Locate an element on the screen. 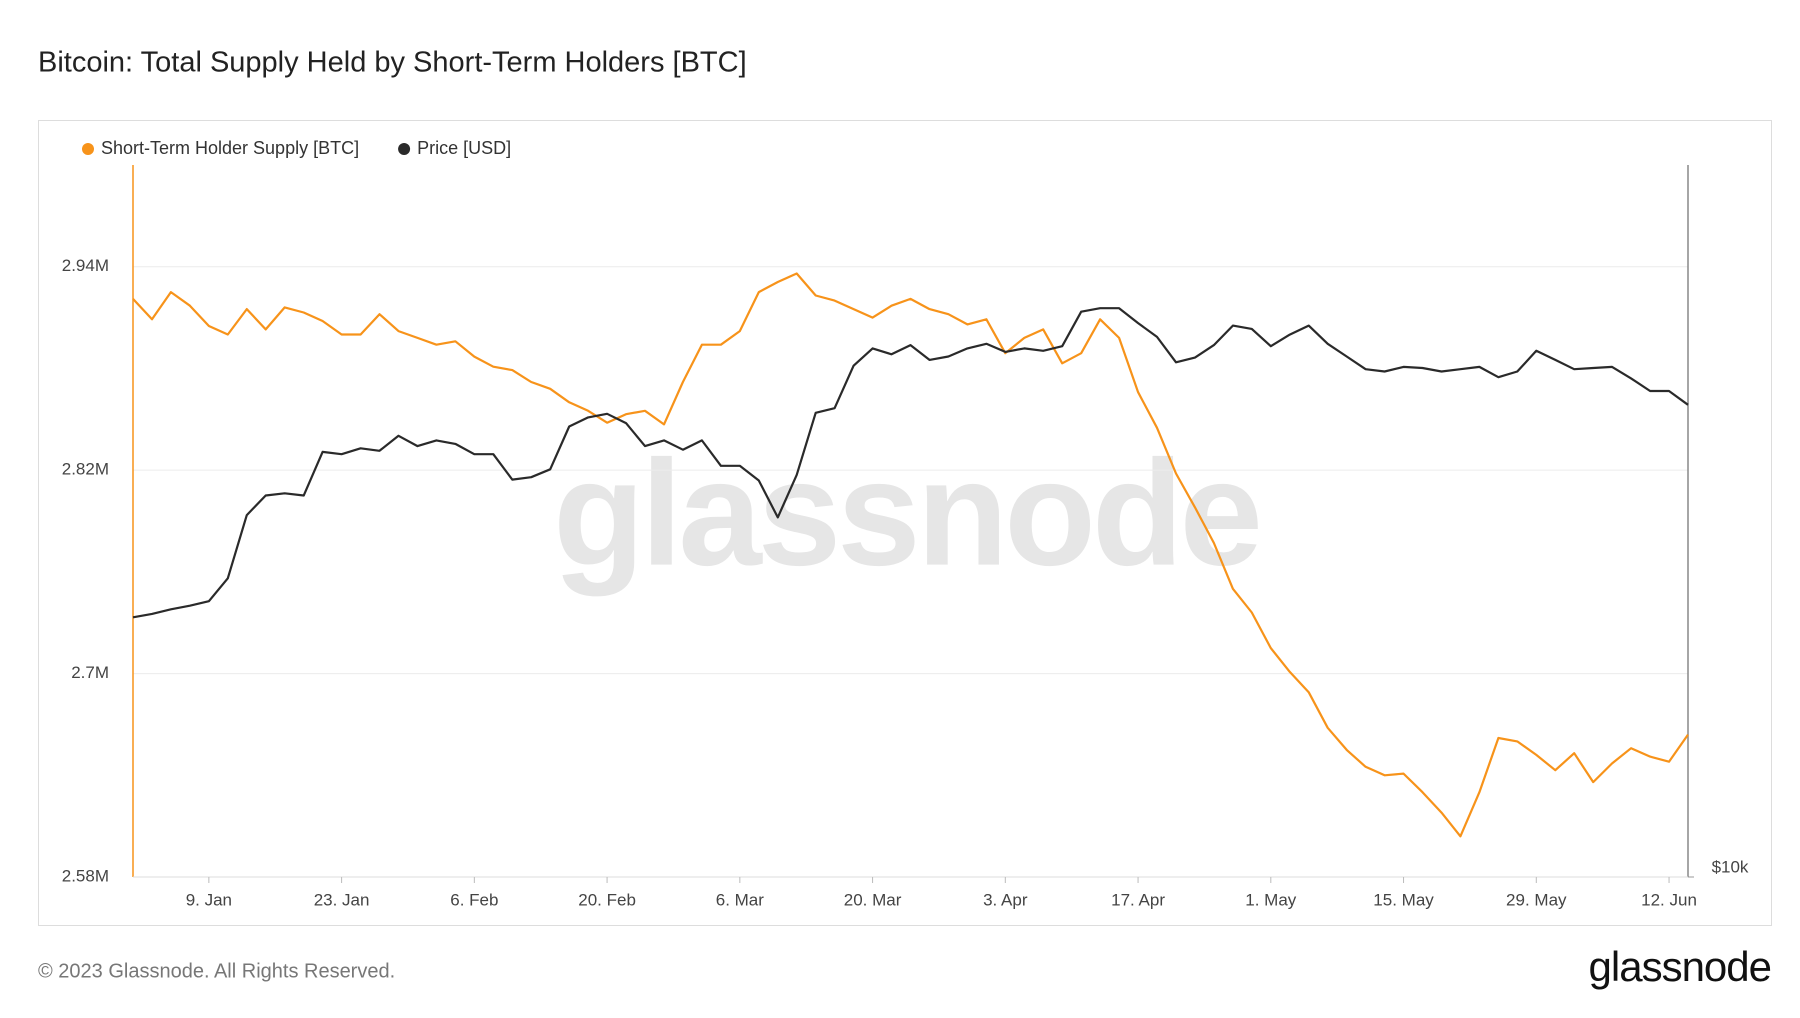 The height and width of the screenshot is (1018, 1800). x-tick-label: 6. Mar is located at coordinates (740, 899).